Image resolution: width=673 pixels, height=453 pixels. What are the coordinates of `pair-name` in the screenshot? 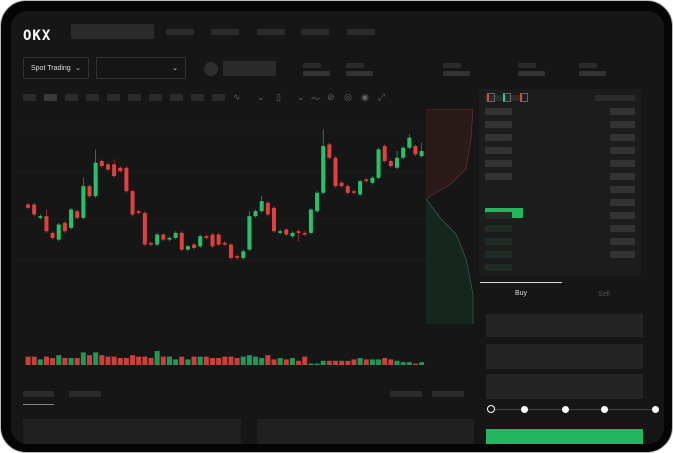 It's located at (249, 68).